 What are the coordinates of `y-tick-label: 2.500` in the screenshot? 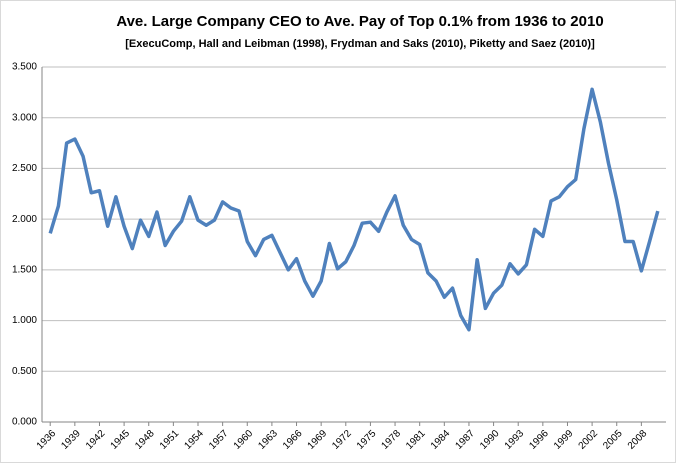 It's located at (24, 168).